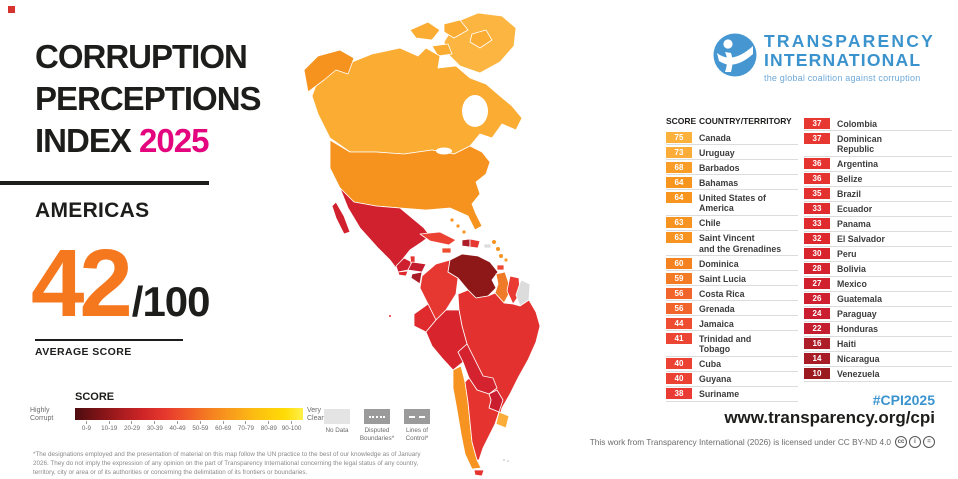 This screenshot has width=958, height=479. Describe the element at coordinates (847, 344) in the screenshot. I see `country-name: Haiti` at that location.